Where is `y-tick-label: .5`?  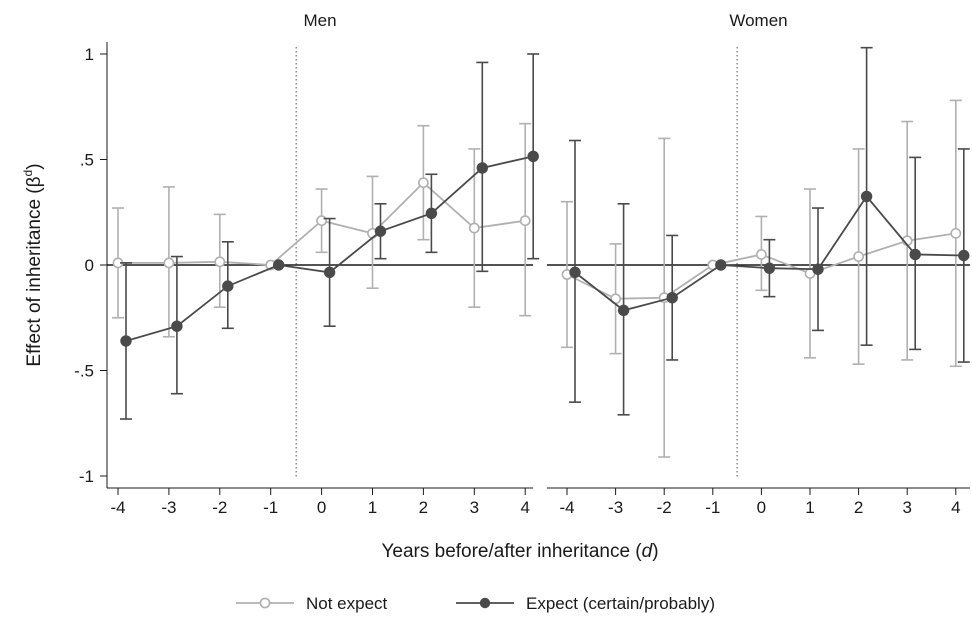 y-tick-label: .5 is located at coordinates (87, 160).